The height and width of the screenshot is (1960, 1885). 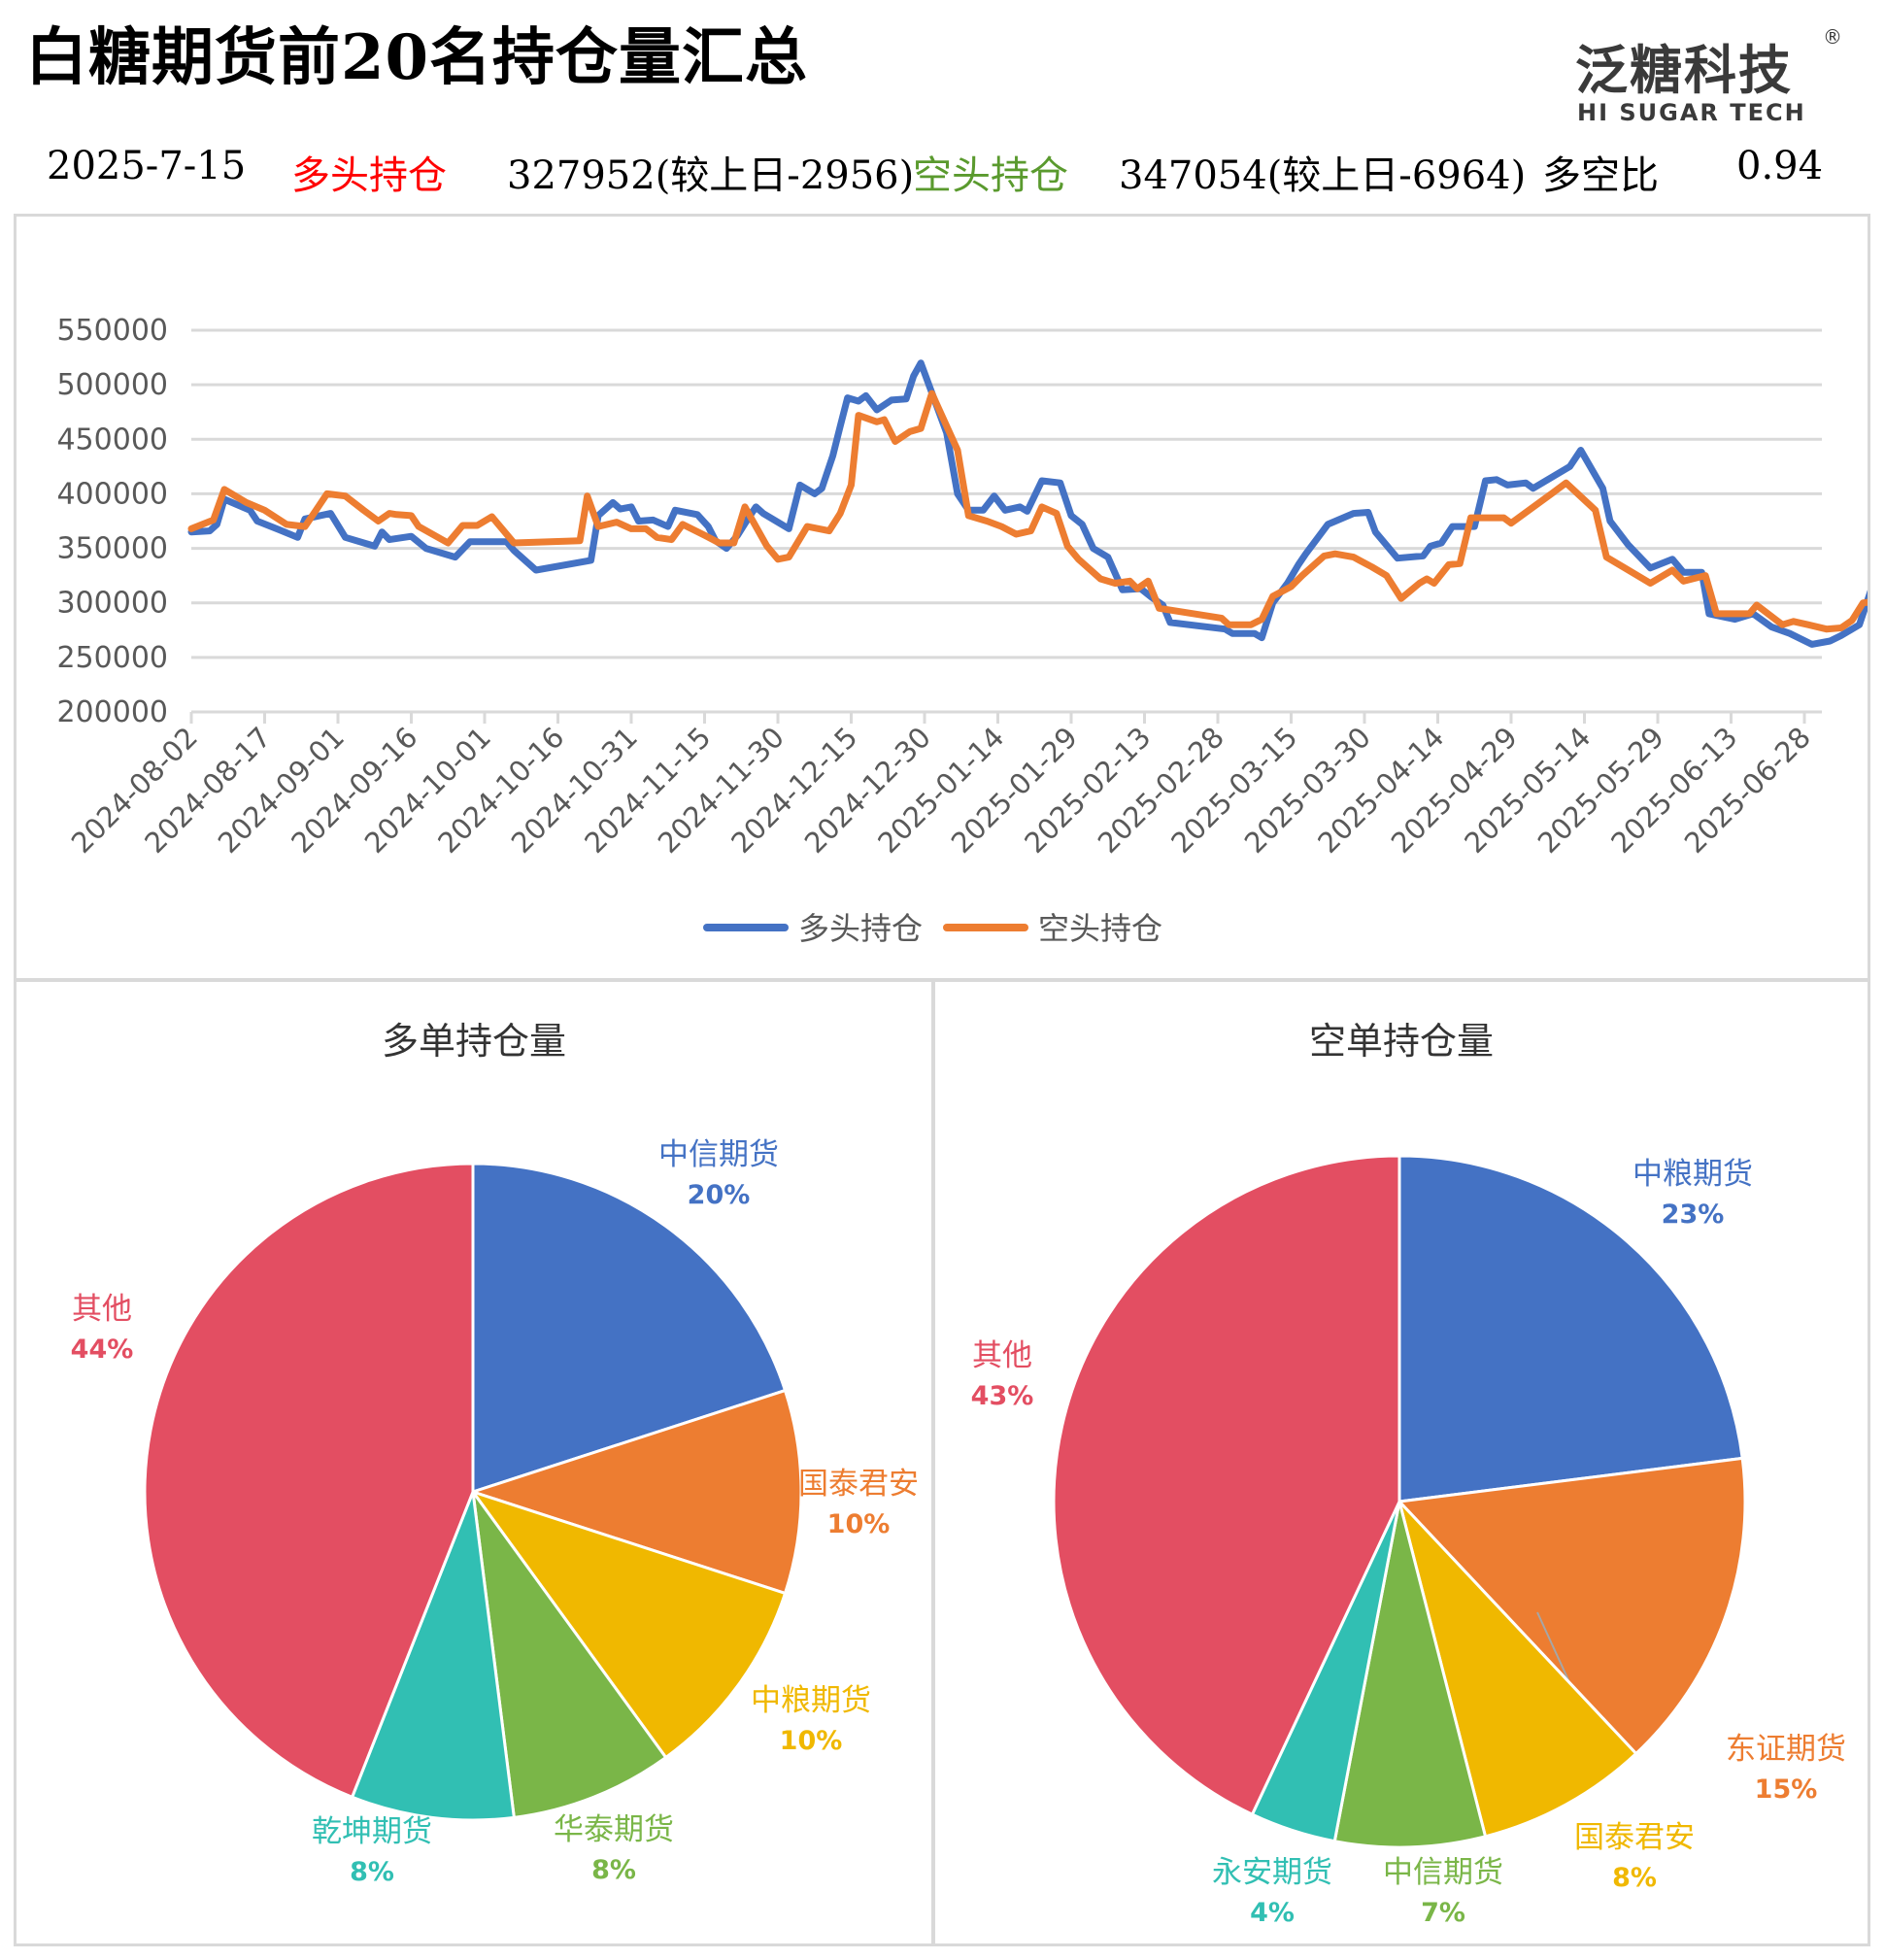 What do you see at coordinates (861, 928) in the screenshot?
I see `legend-label: 多头持仓` at bounding box center [861, 928].